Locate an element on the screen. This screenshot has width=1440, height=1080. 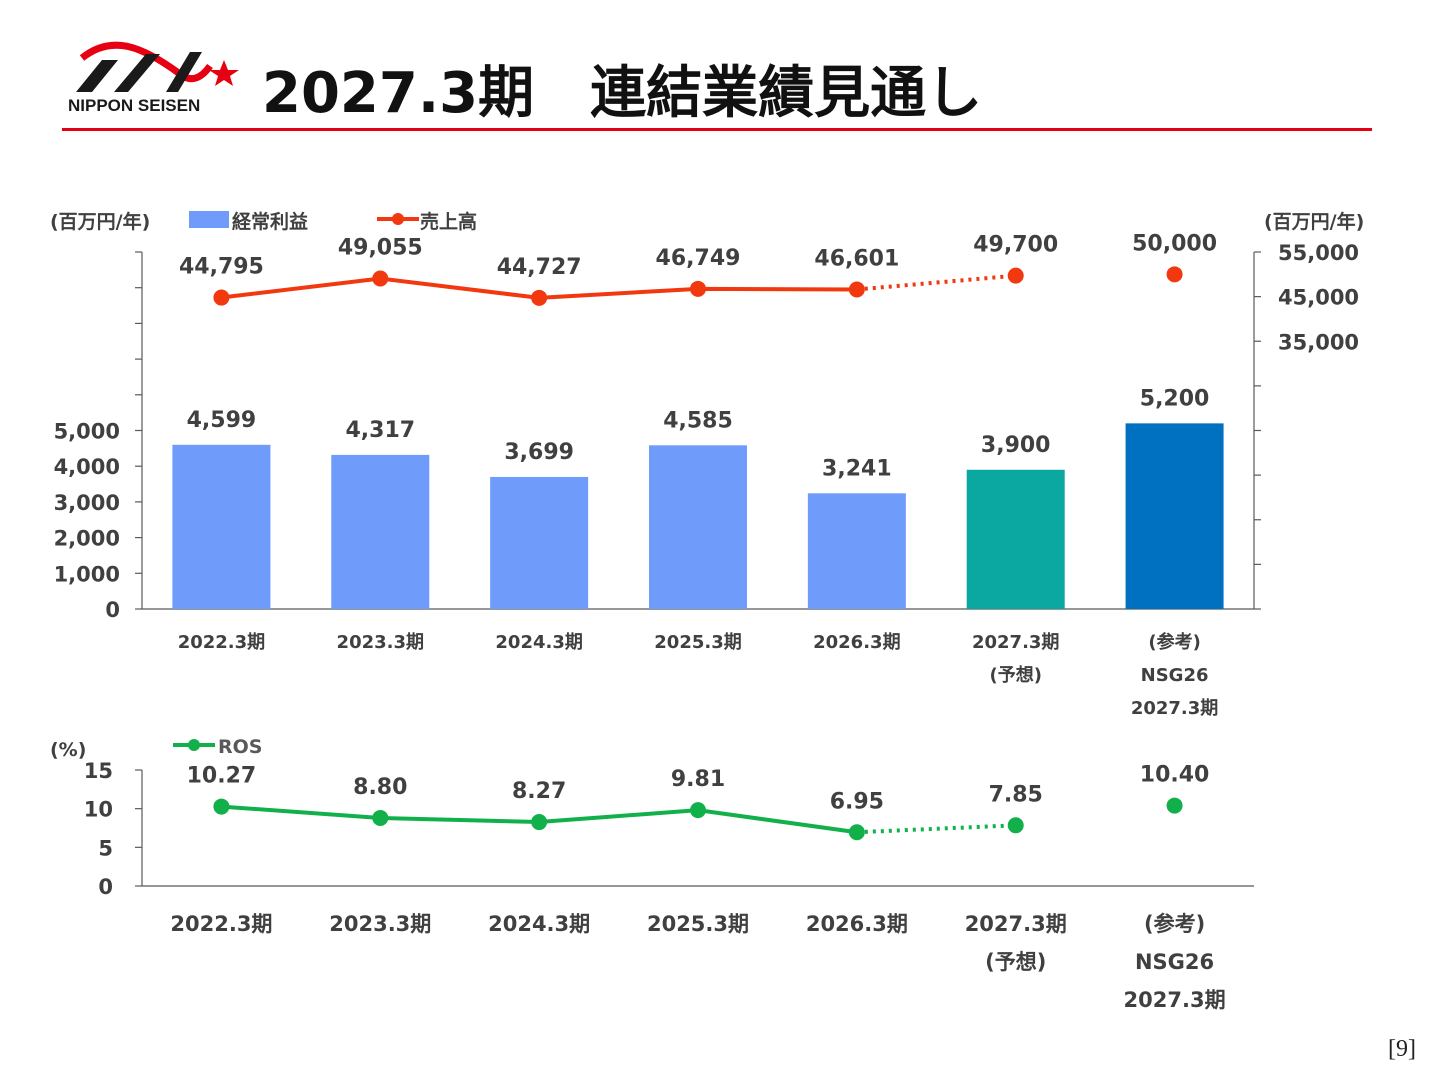
legend-line-marker is located at coordinates (398, 219).